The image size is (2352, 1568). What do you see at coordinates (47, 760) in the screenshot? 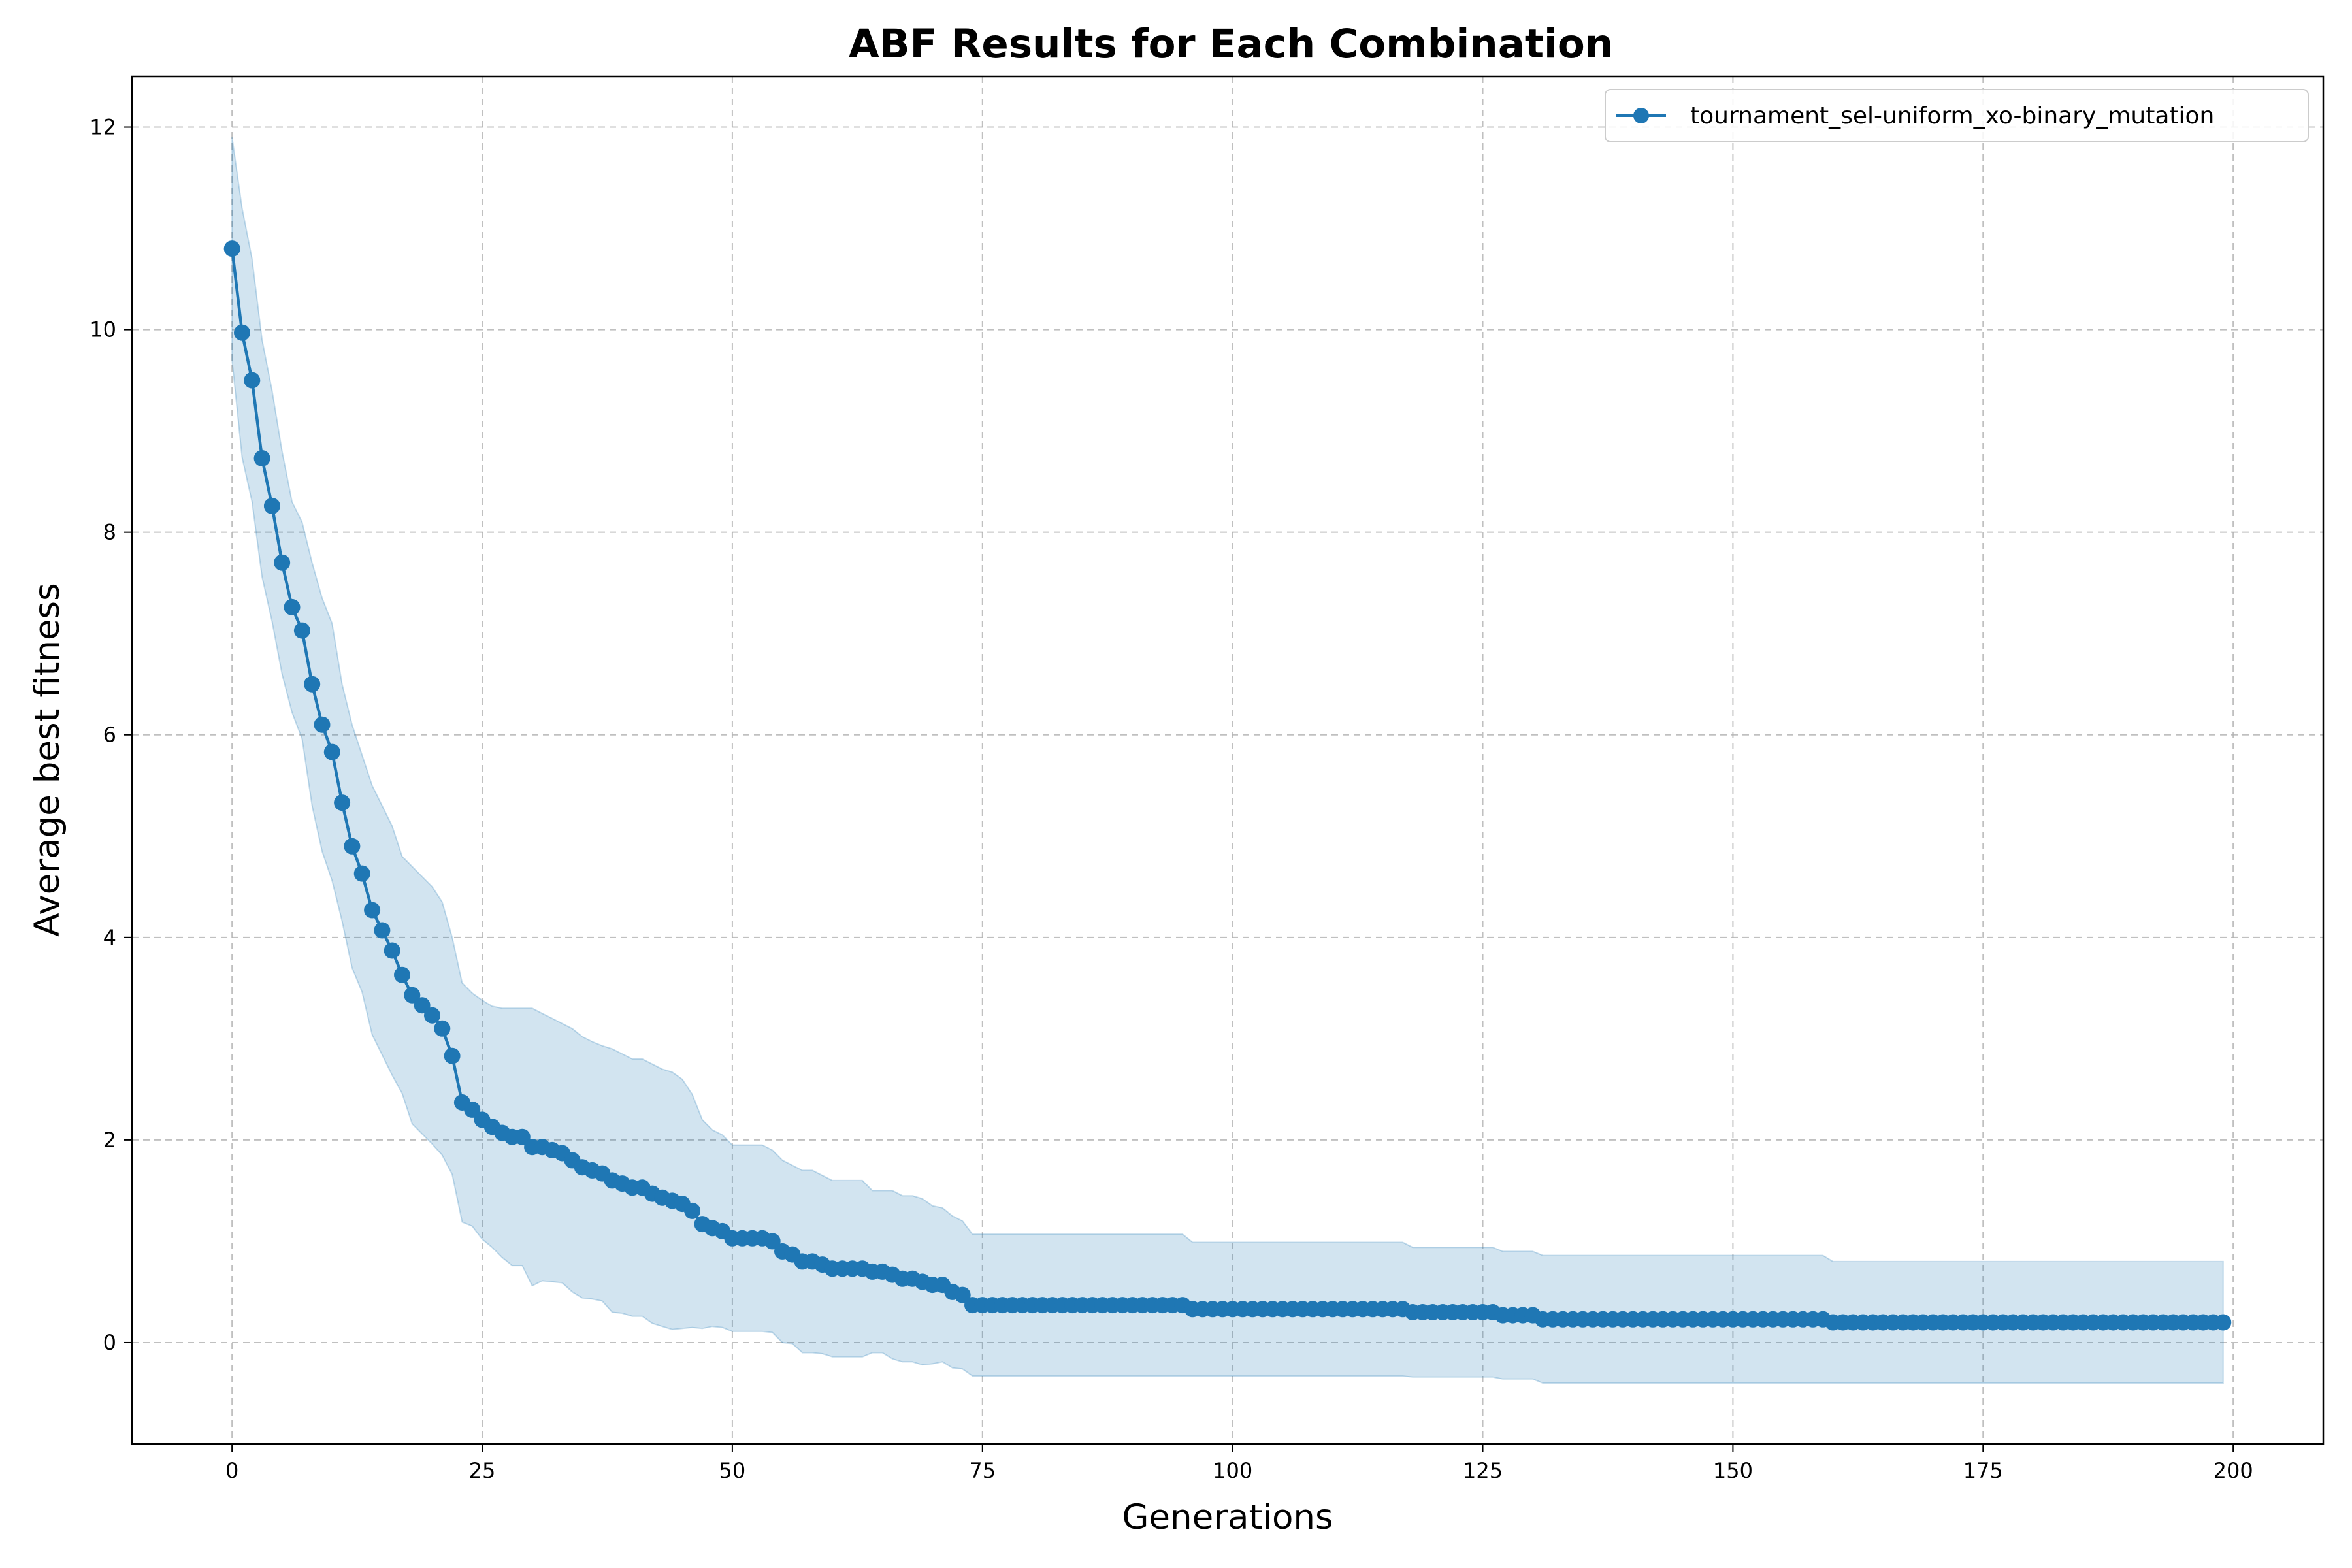
I see `y-axis-title: Average best fitness` at bounding box center [47, 760].